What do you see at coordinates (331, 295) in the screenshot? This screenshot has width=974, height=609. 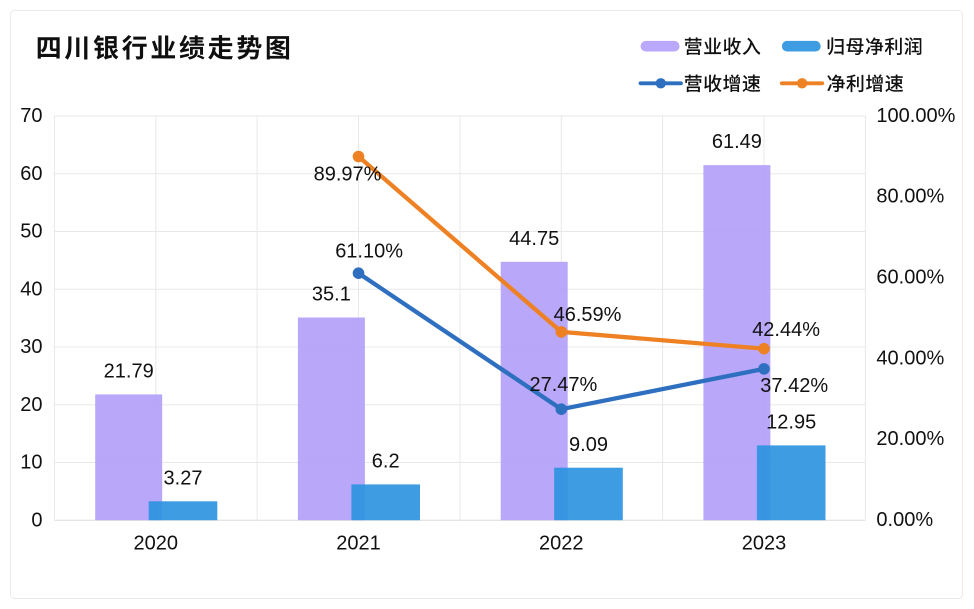 I see `svg-text: 35.1` at bounding box center [331, 295].